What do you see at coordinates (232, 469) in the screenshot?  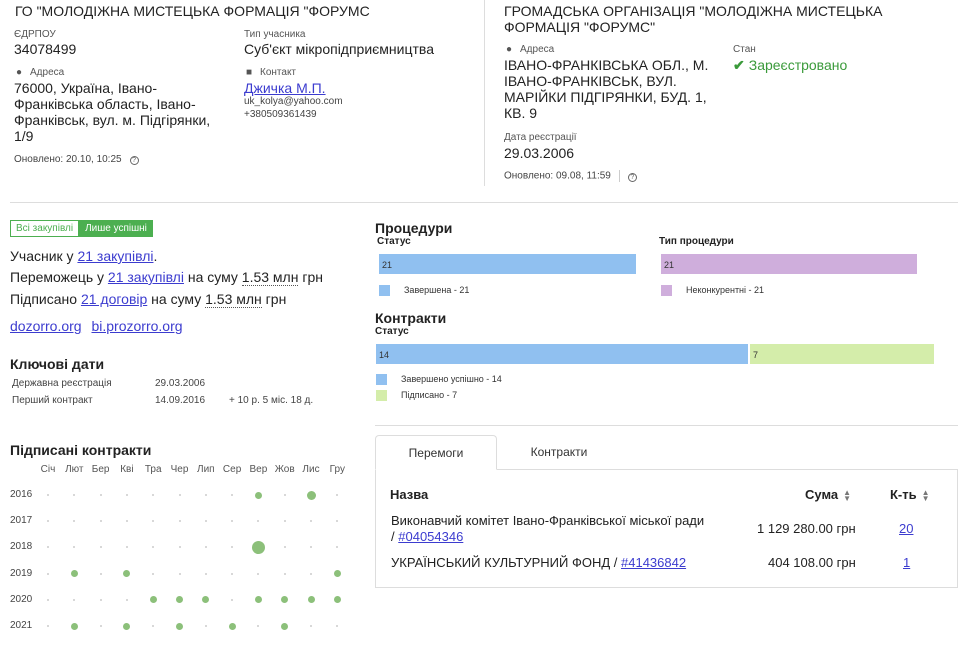 I see `calendar-month-label: Сер` at bounding box center [232, 469].